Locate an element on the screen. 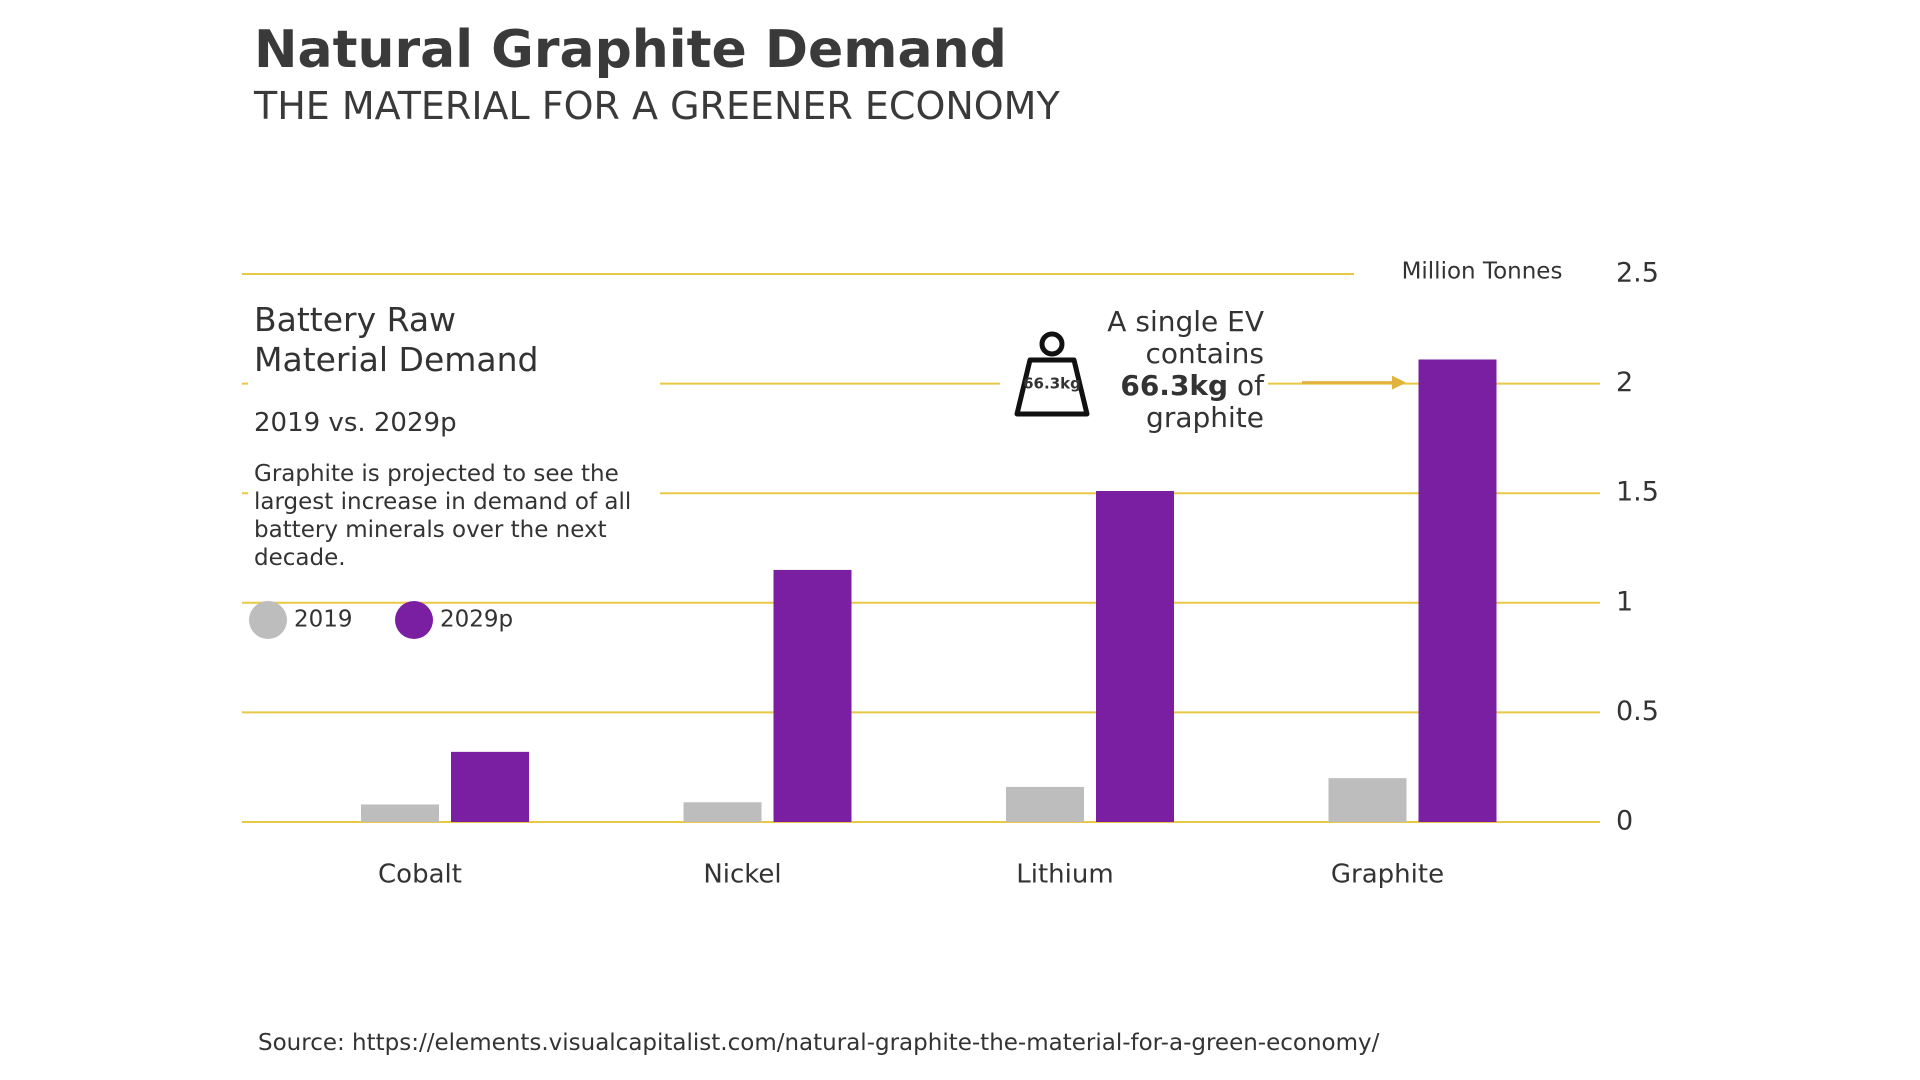  icon-label: 66.3kg is located at coordinates (1052, 384).